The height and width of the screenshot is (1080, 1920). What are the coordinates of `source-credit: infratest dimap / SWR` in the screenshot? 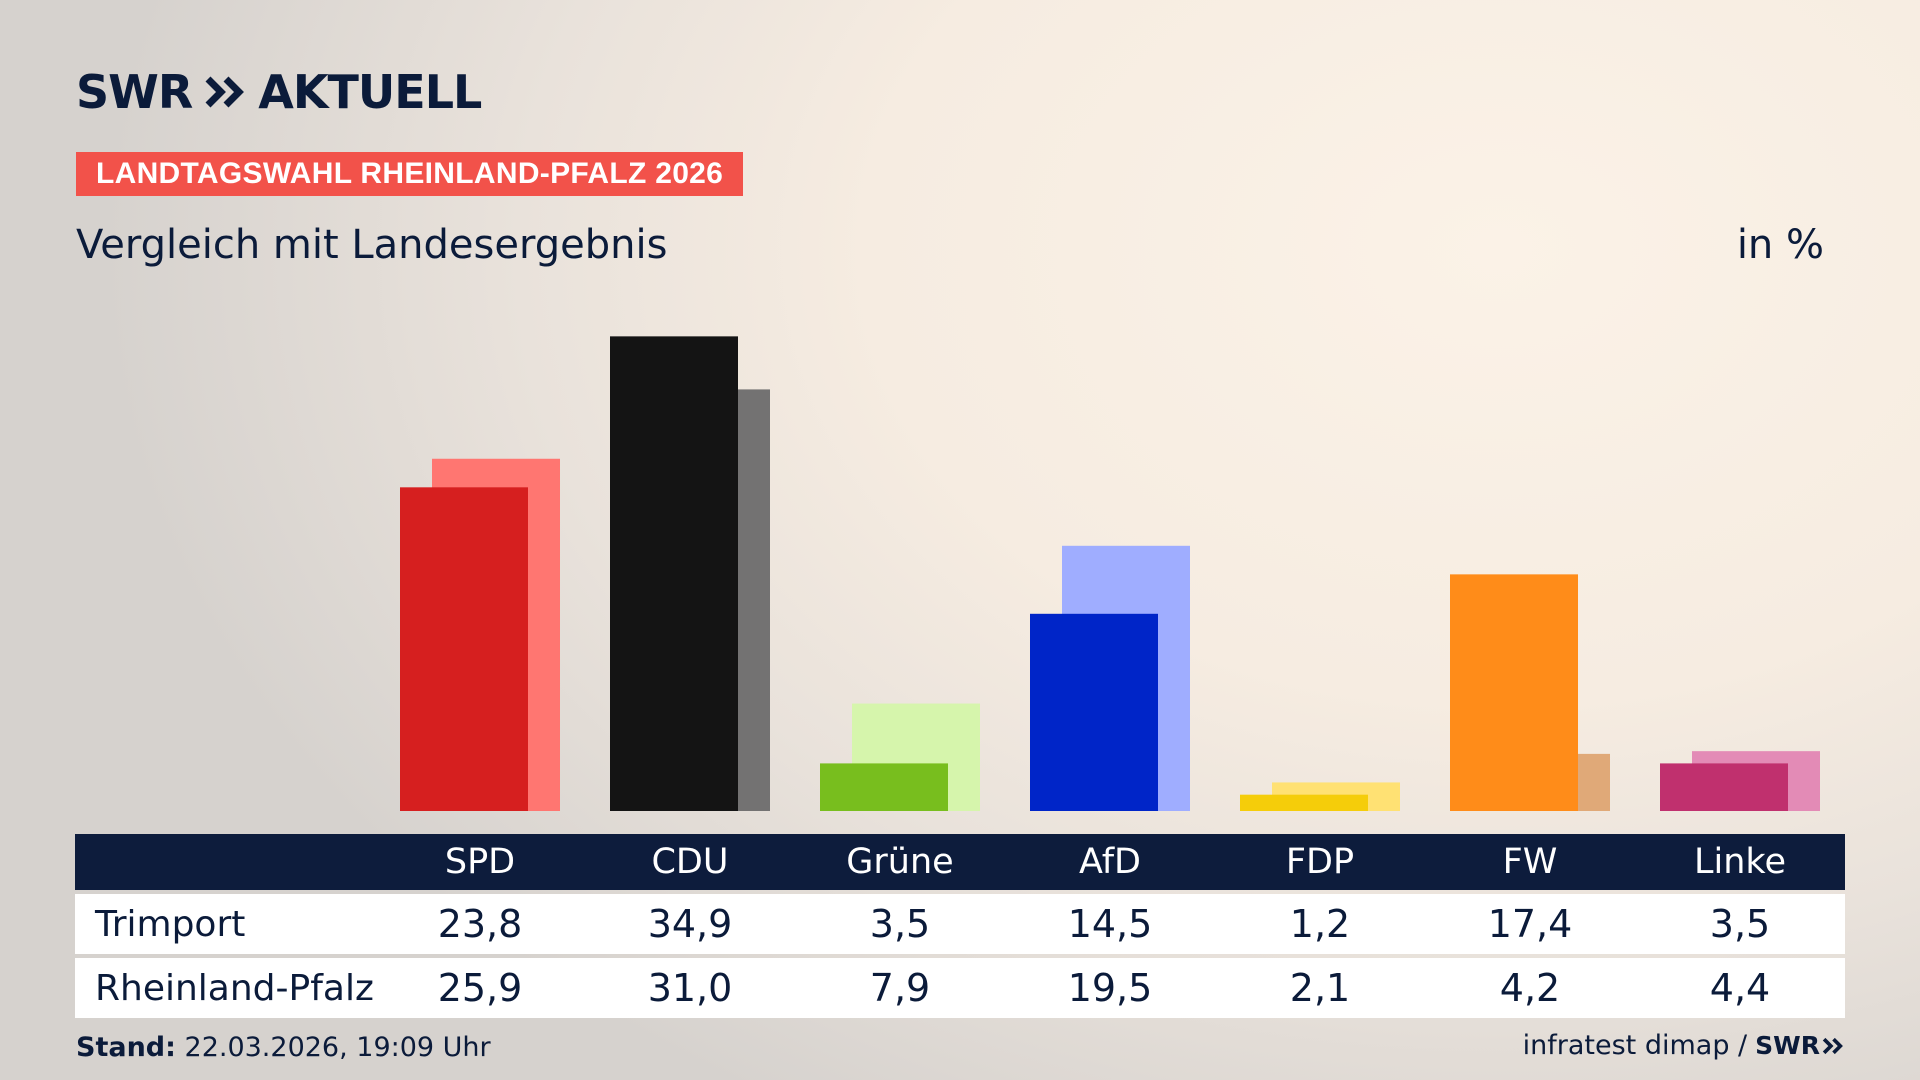 It's located at (1683, 1045).